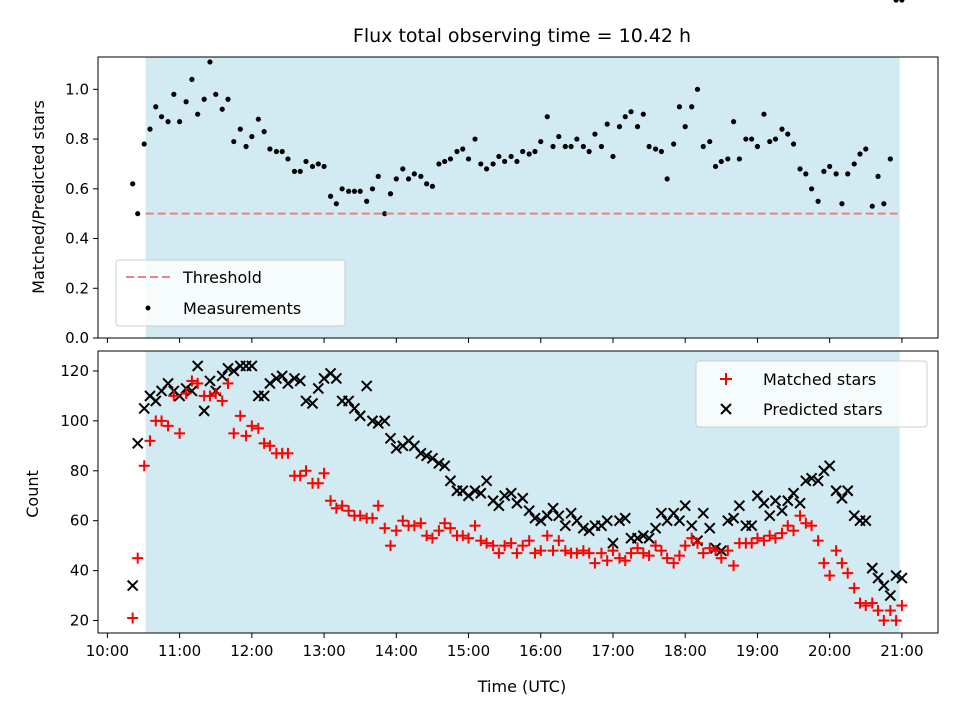 Image resolution: width=960 pixels, height=720 pixels. I want to click on legend-measurement-swatch, so click(148, 308).